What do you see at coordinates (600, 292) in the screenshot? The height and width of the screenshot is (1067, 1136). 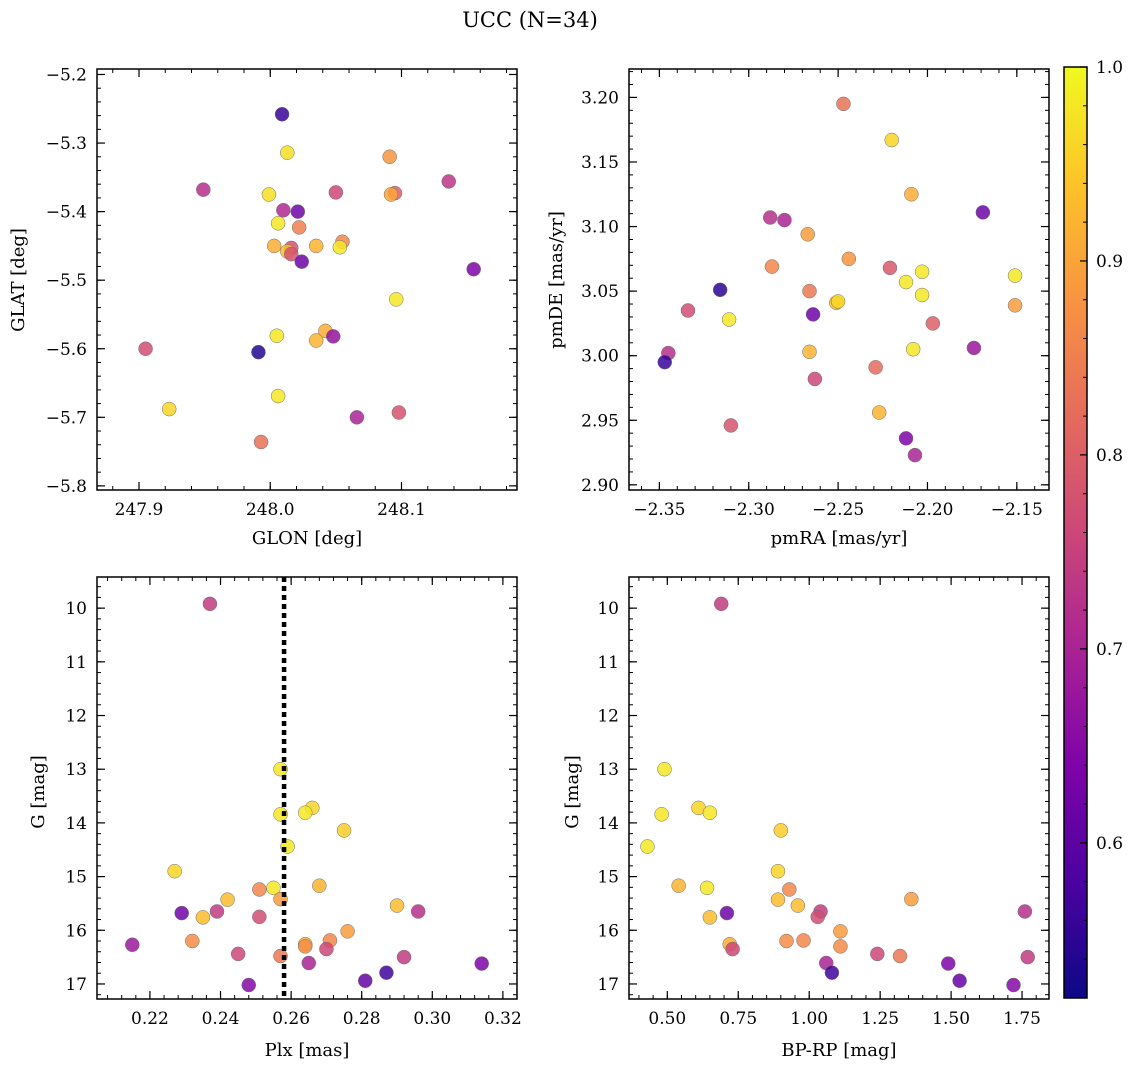 I see `y-tick-label: 3.05` at bounding box center [600, 292].